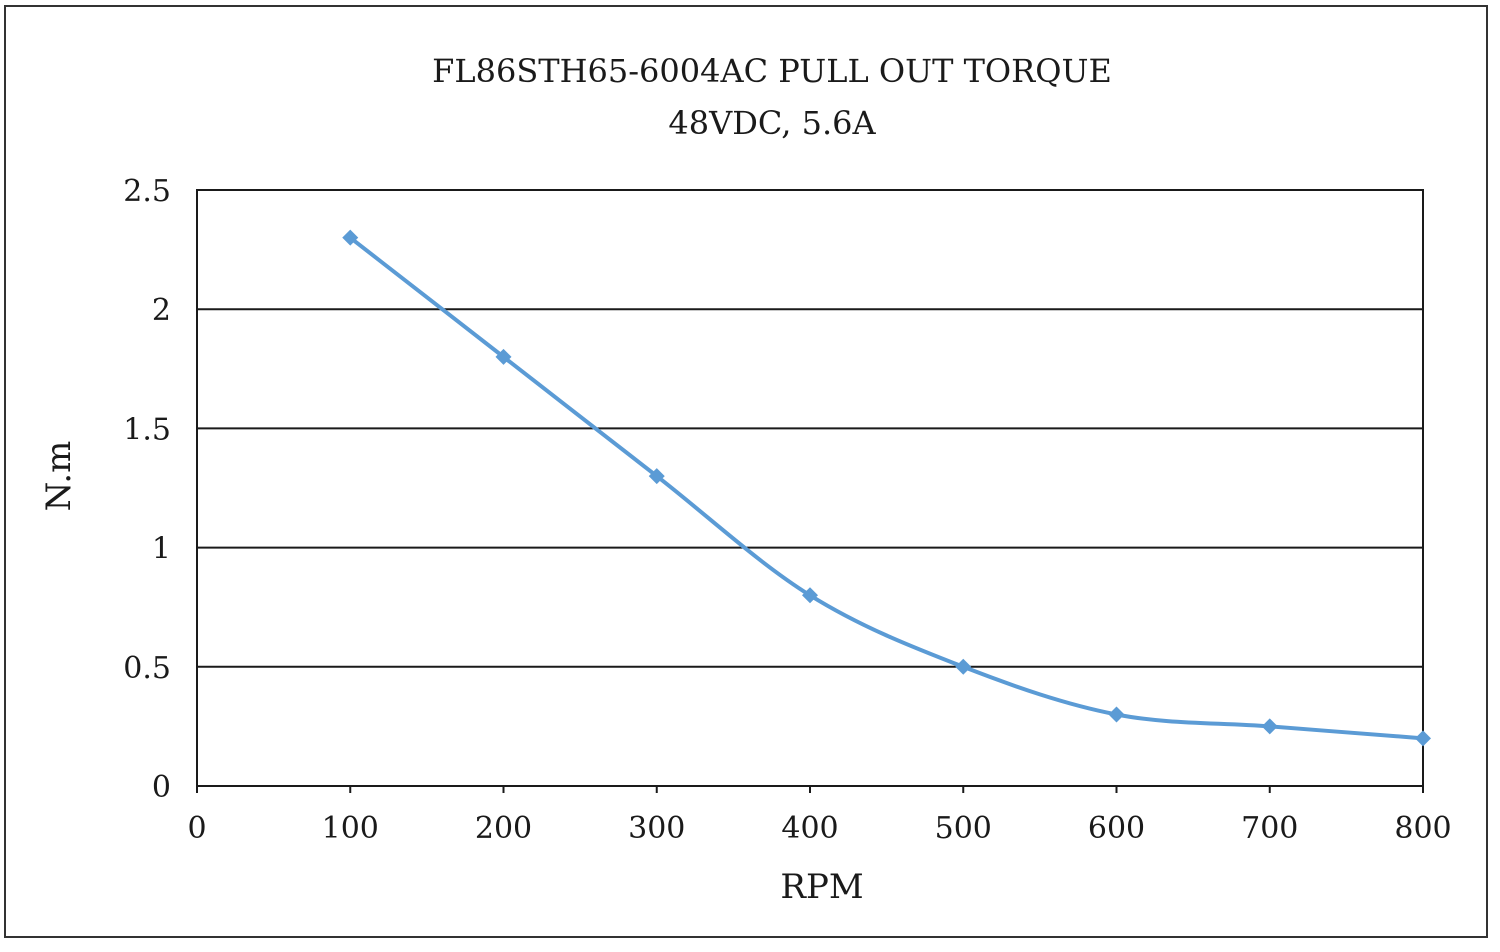 The height and width of the screenshot is (952, 1500). What do you see at coordinates (147, 191) in the screenshot?
I see `y-tick-label: 2.5` at bounding box center [147, 191].